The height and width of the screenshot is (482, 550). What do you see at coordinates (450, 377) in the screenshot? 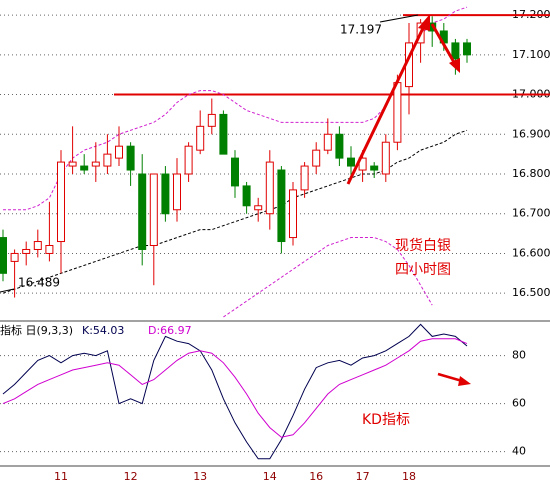
I see `kd-arrow` at bounding box center [450, 377].